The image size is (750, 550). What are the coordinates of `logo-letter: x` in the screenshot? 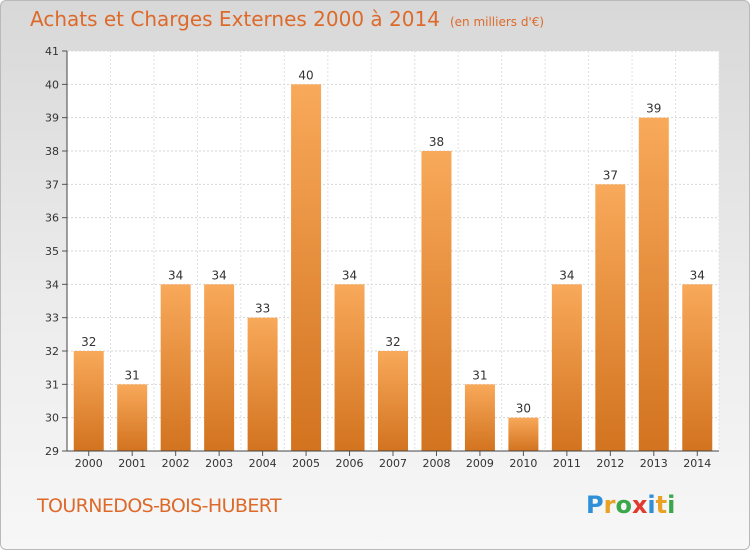 It's located at (639, 505).